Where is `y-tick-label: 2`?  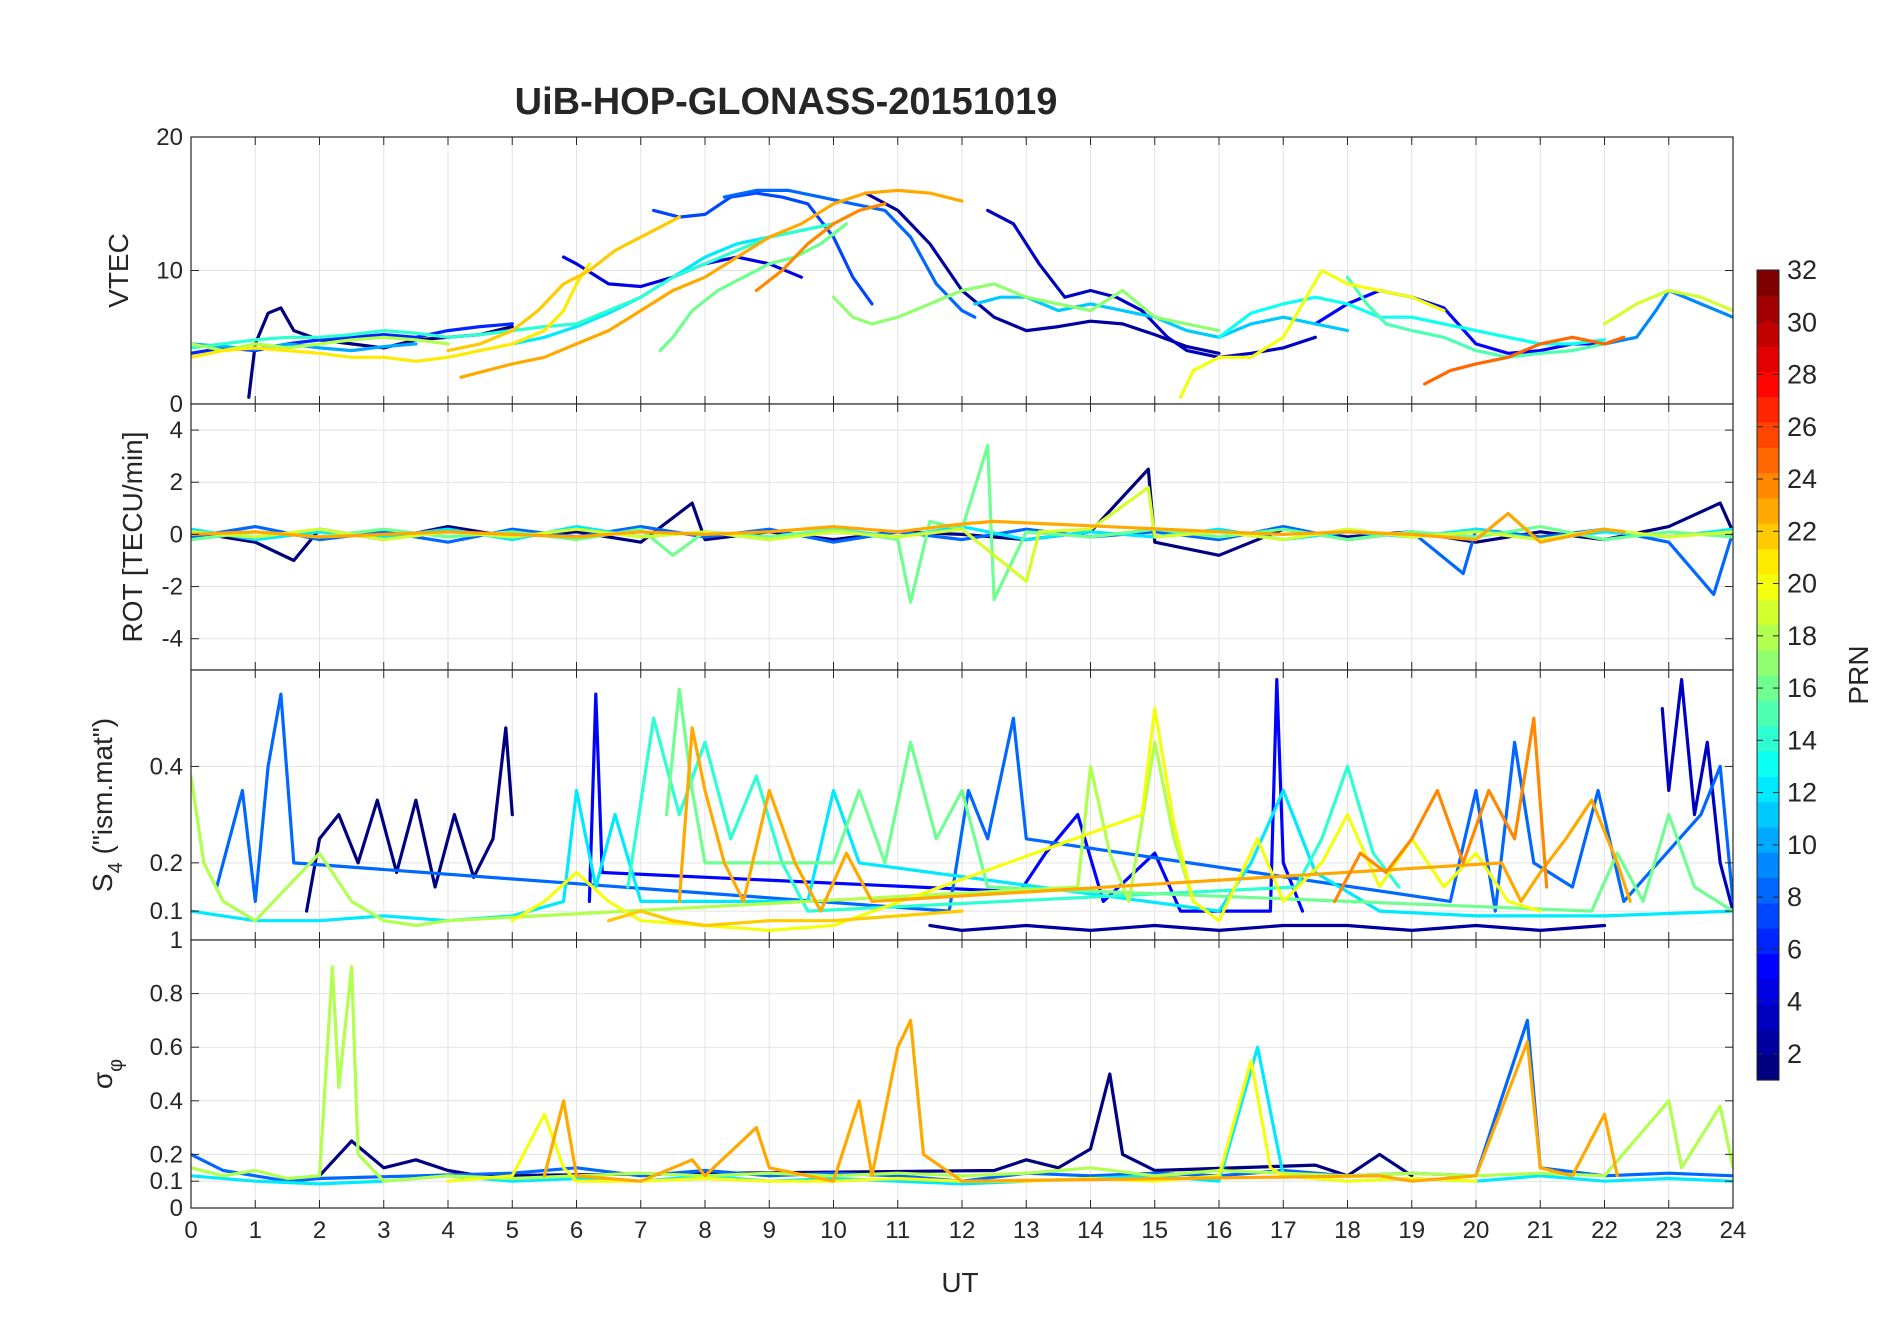
y-tick-label: 2 is located at coordinates (176, 482).